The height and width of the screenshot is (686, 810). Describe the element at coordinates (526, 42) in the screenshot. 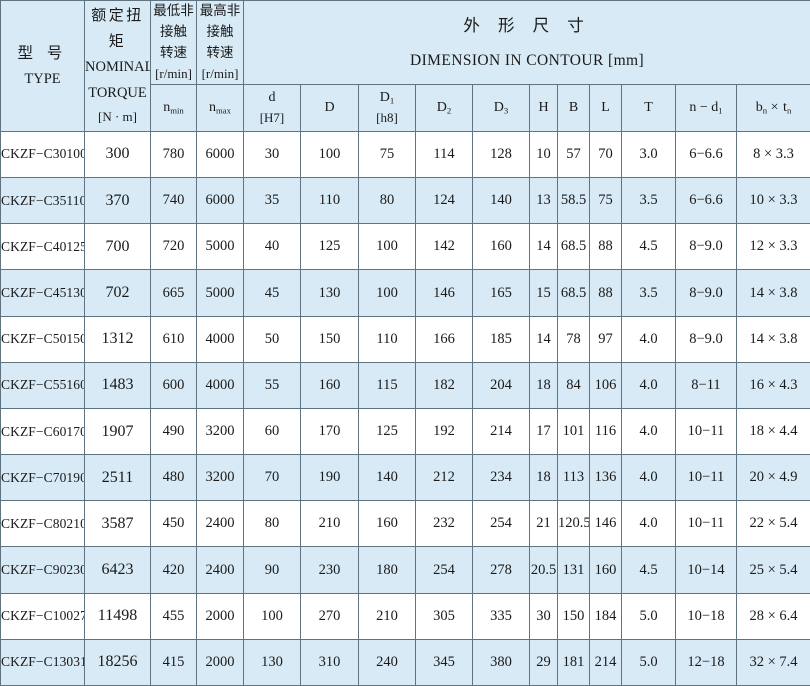

I see `header-dimension: 外 形 尺 寸 DIMENSION IN CONTOUR [mm]` at that location.